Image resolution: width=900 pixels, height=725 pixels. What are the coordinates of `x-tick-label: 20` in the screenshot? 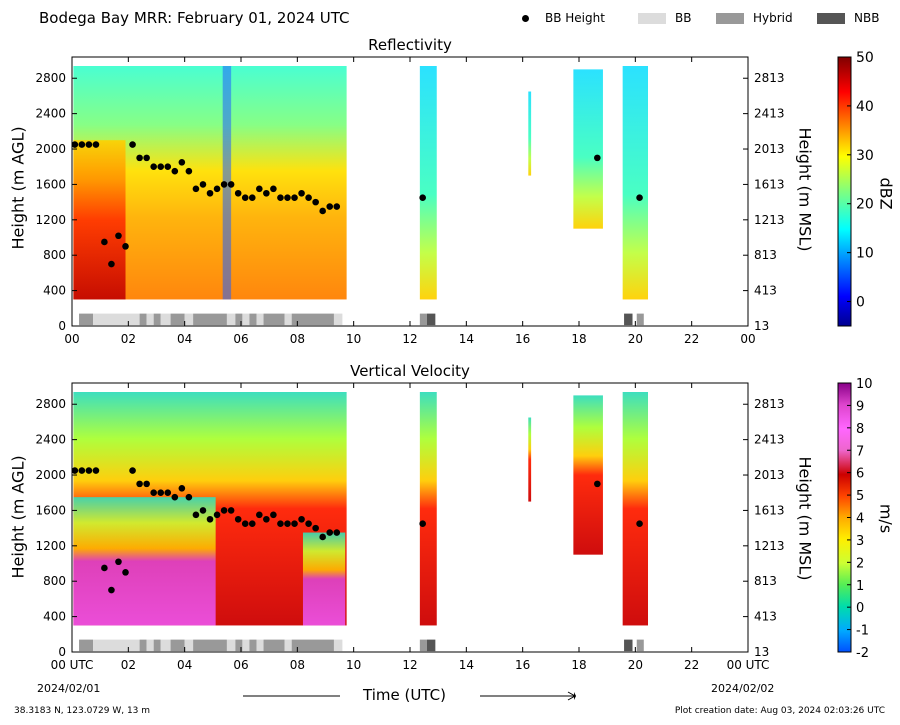 It's located at (635, 665).